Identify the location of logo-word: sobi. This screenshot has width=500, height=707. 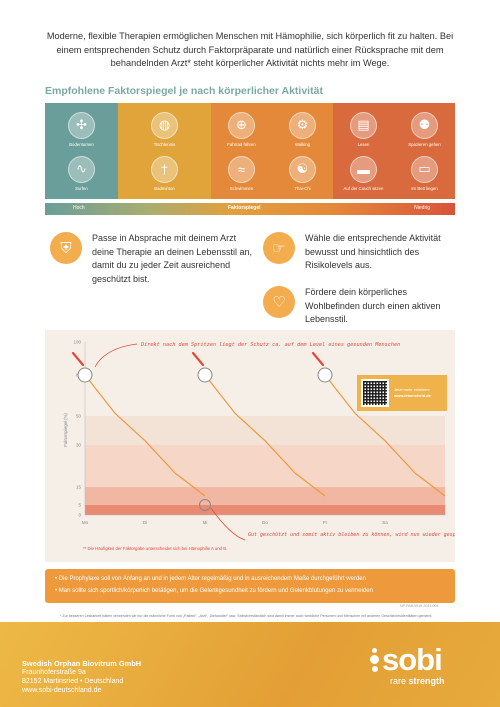
(412, 659).